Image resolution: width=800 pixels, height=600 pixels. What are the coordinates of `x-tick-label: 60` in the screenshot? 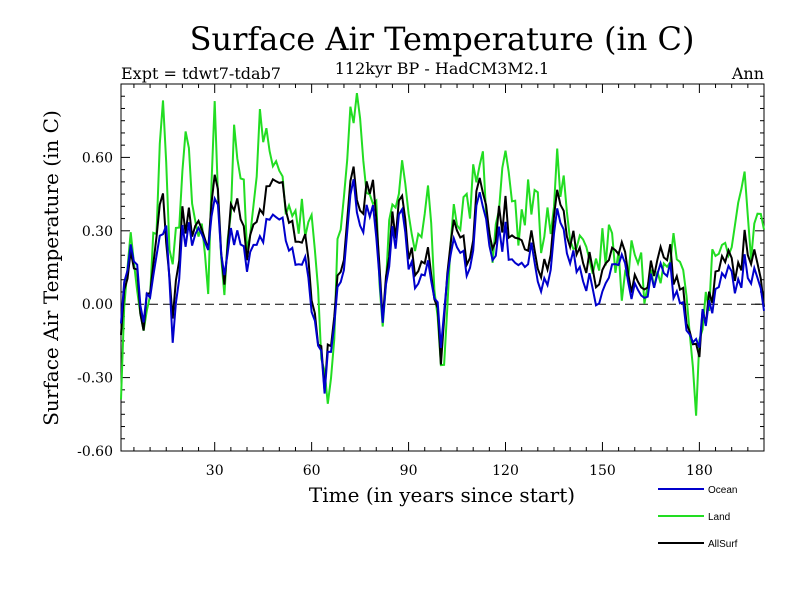 It's located at (312, 471).